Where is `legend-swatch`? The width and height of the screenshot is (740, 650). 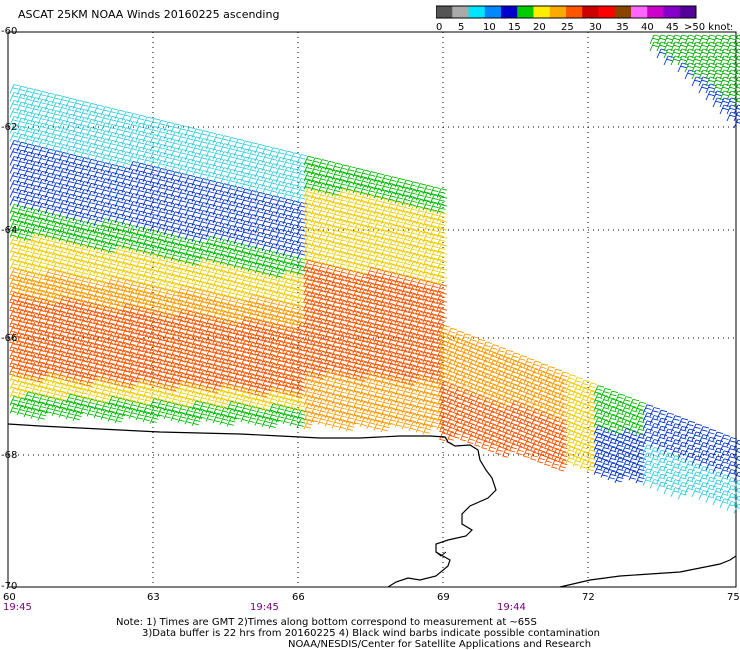 legend-swatch is located at coordinates (444, 12).